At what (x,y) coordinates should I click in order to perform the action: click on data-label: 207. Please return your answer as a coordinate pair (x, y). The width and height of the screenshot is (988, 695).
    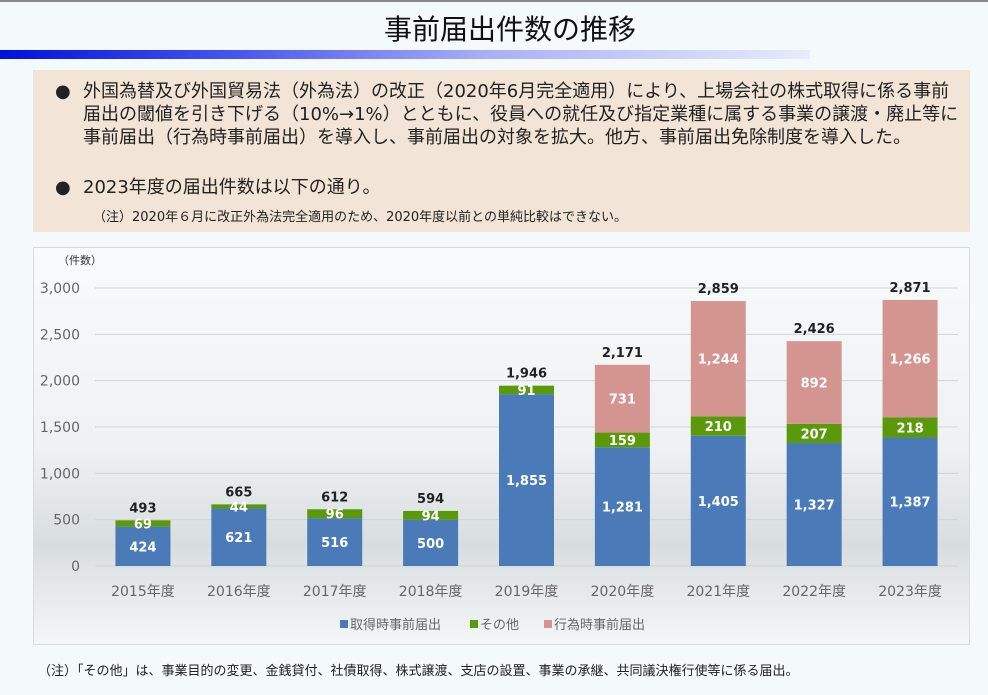
    Looking at the image, I should click on (814, 434).